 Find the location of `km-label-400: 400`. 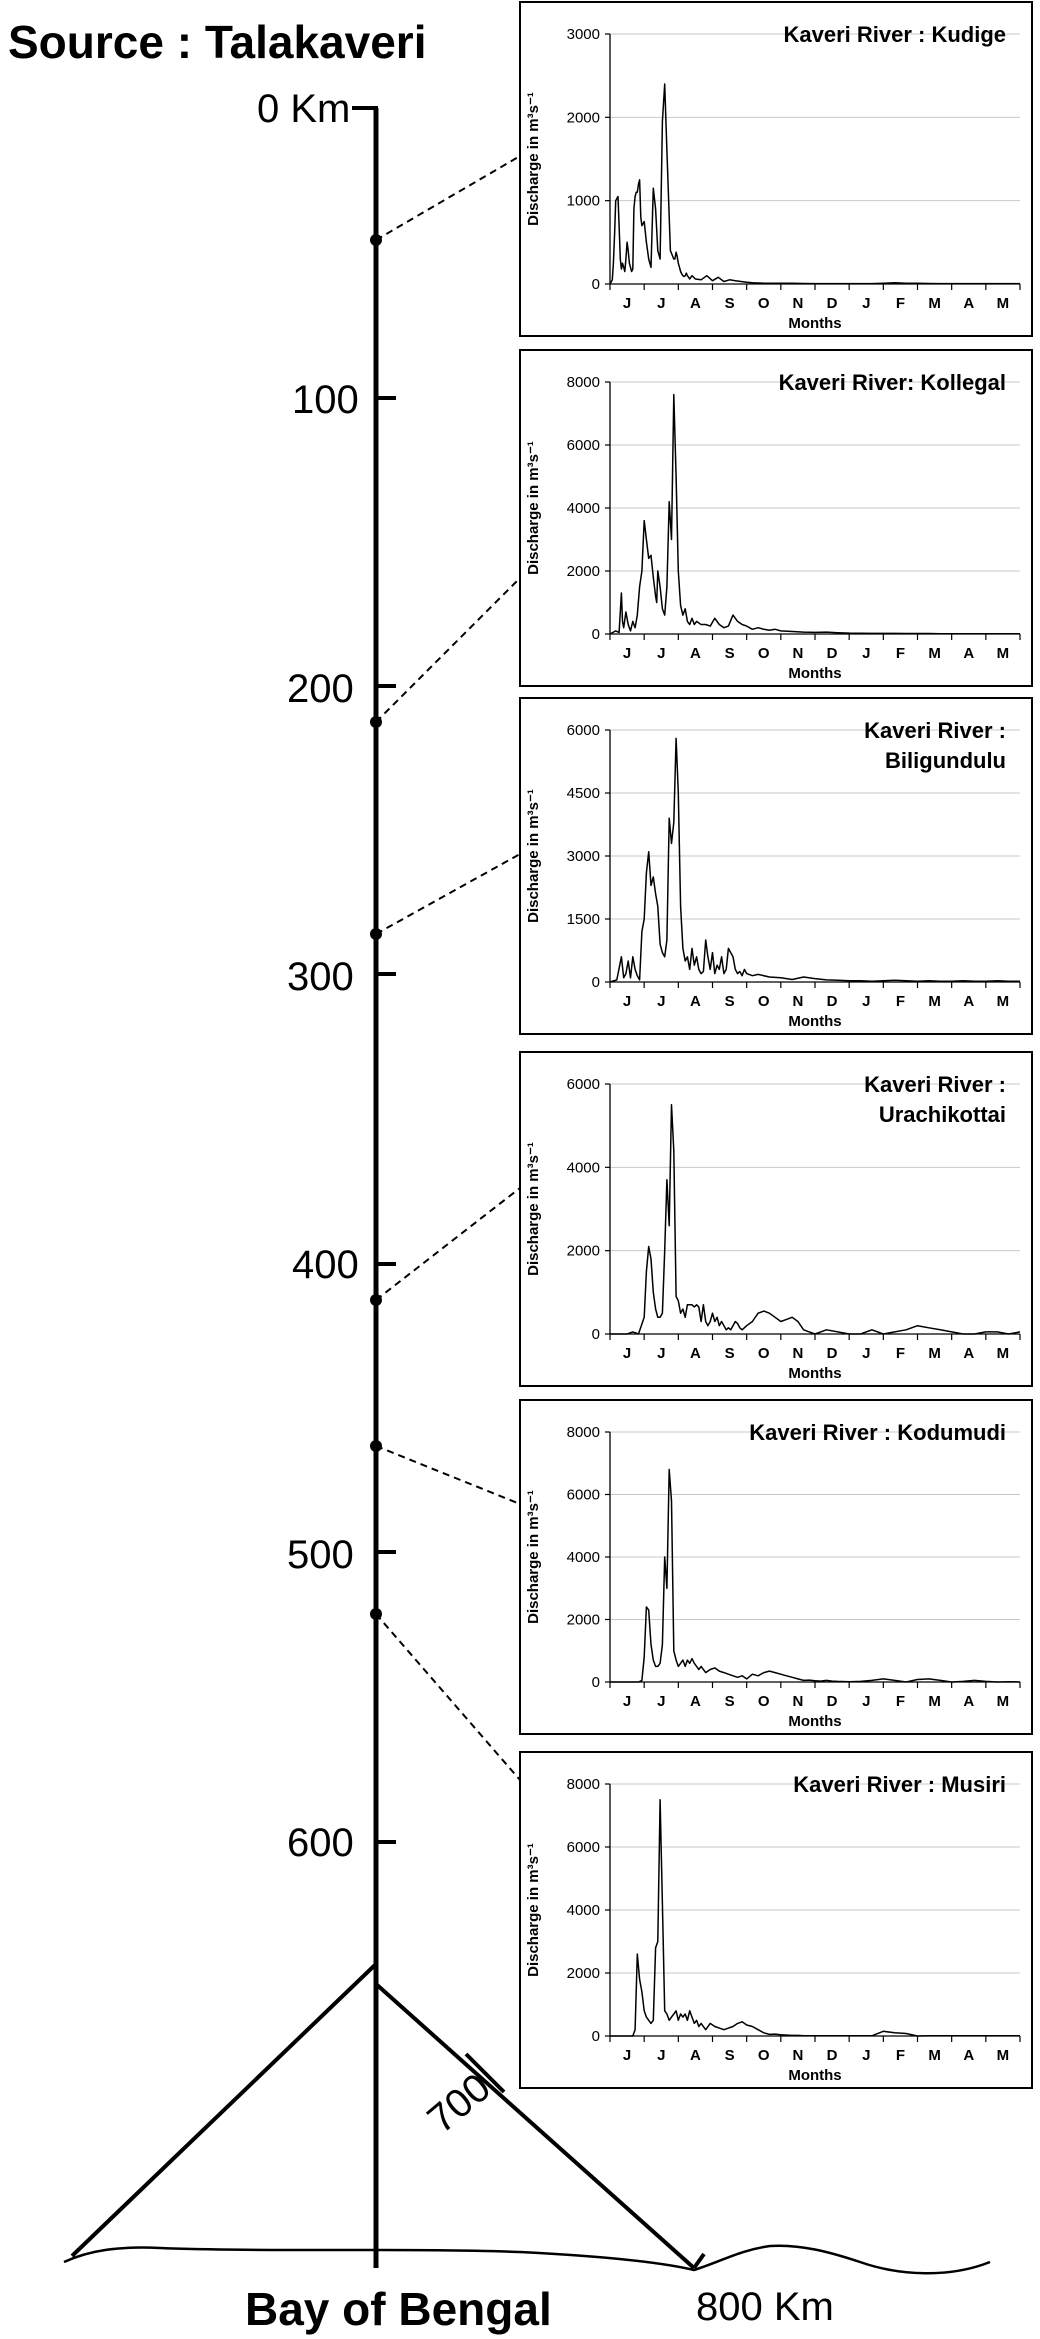

km-label-400: 400 is located at coordinates (325, 1265).